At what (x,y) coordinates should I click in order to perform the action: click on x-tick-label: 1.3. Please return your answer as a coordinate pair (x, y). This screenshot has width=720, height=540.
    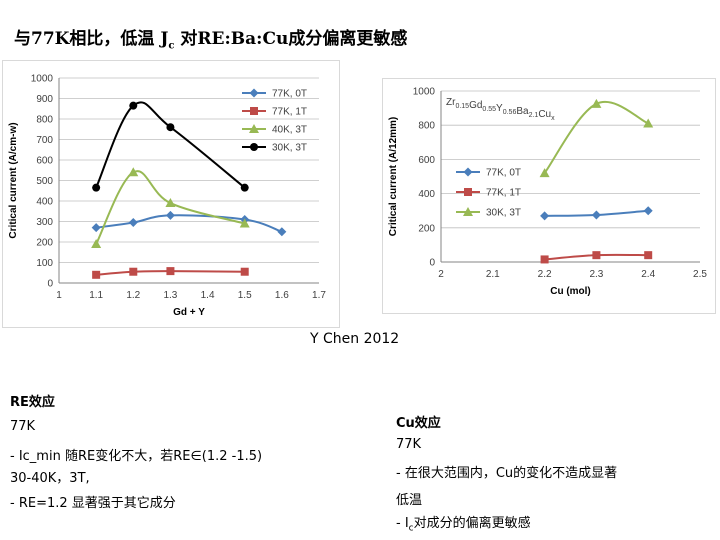
    Looking at the image, I should click on (170, 295).